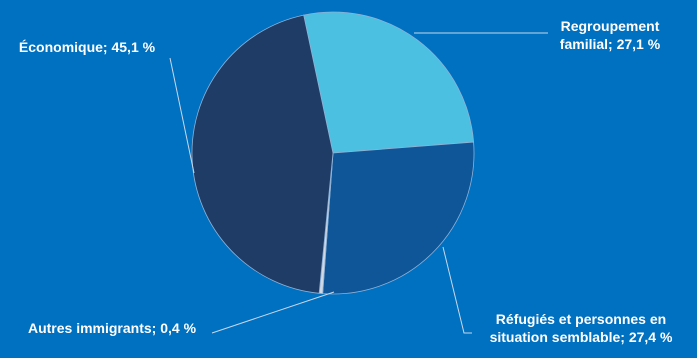 This screenshot has width=697, height=358. I want to click on pie-slice-regroupement, so click(389, 82).